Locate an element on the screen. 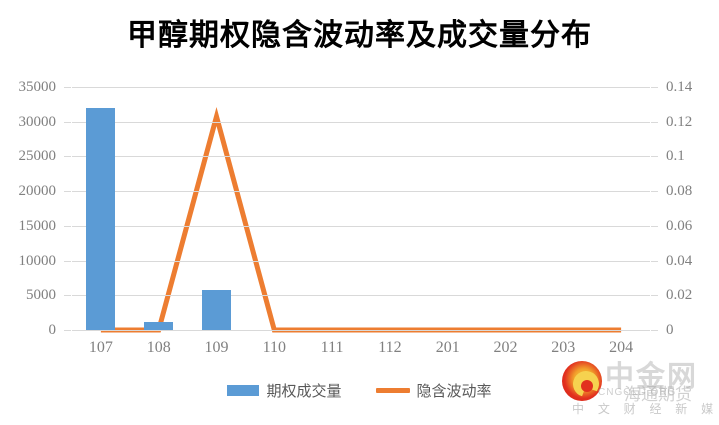 The width and height of the screenshot is (719, 425). x-axis-tick-label-109: 109 is located at coordinates (216, 347).